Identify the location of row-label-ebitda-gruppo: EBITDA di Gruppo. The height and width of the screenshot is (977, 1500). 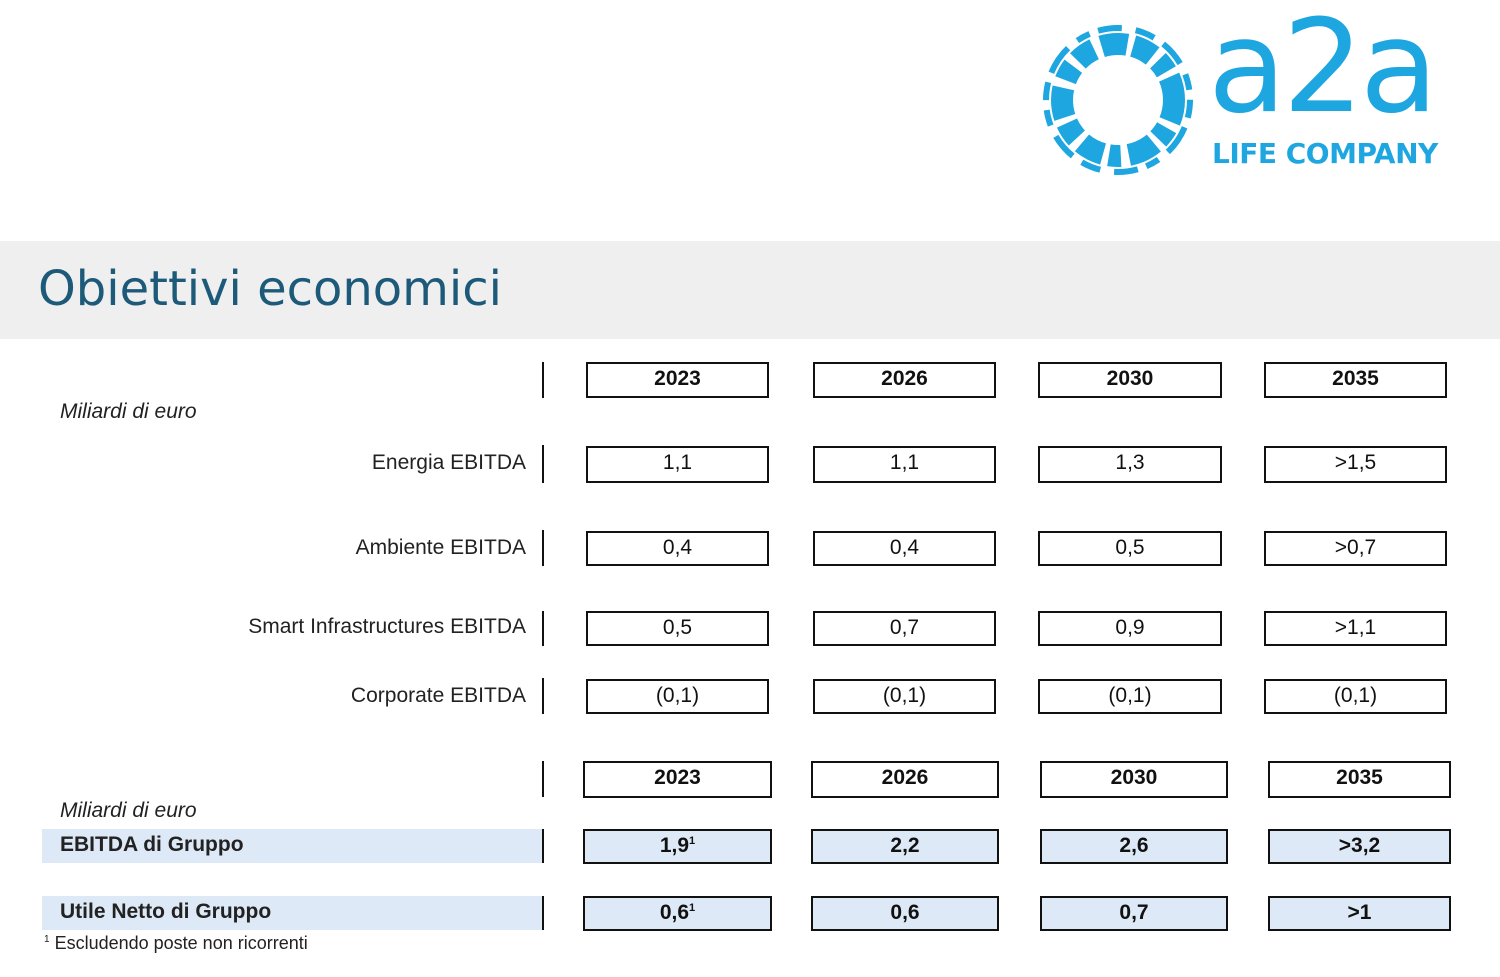
(152, 844).